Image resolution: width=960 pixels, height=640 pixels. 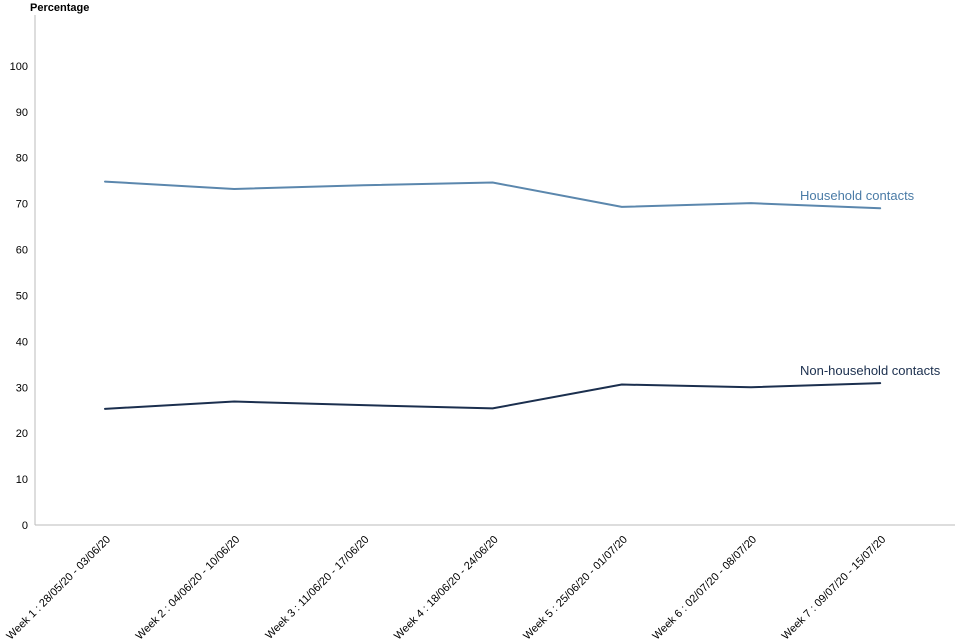 What do you see at coordinates (870, 370) in the screenshot?
I see `series-label: Non-household contacts` at bounding box center [870, 370].